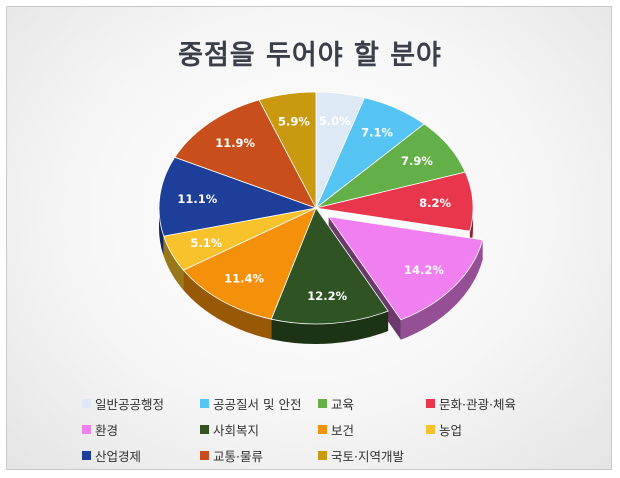 The height and width of the screenshot is (478, 620). Describe the element at coordinates (451, 430) in the screenshot. I see `legend-label: 농업` at that location.